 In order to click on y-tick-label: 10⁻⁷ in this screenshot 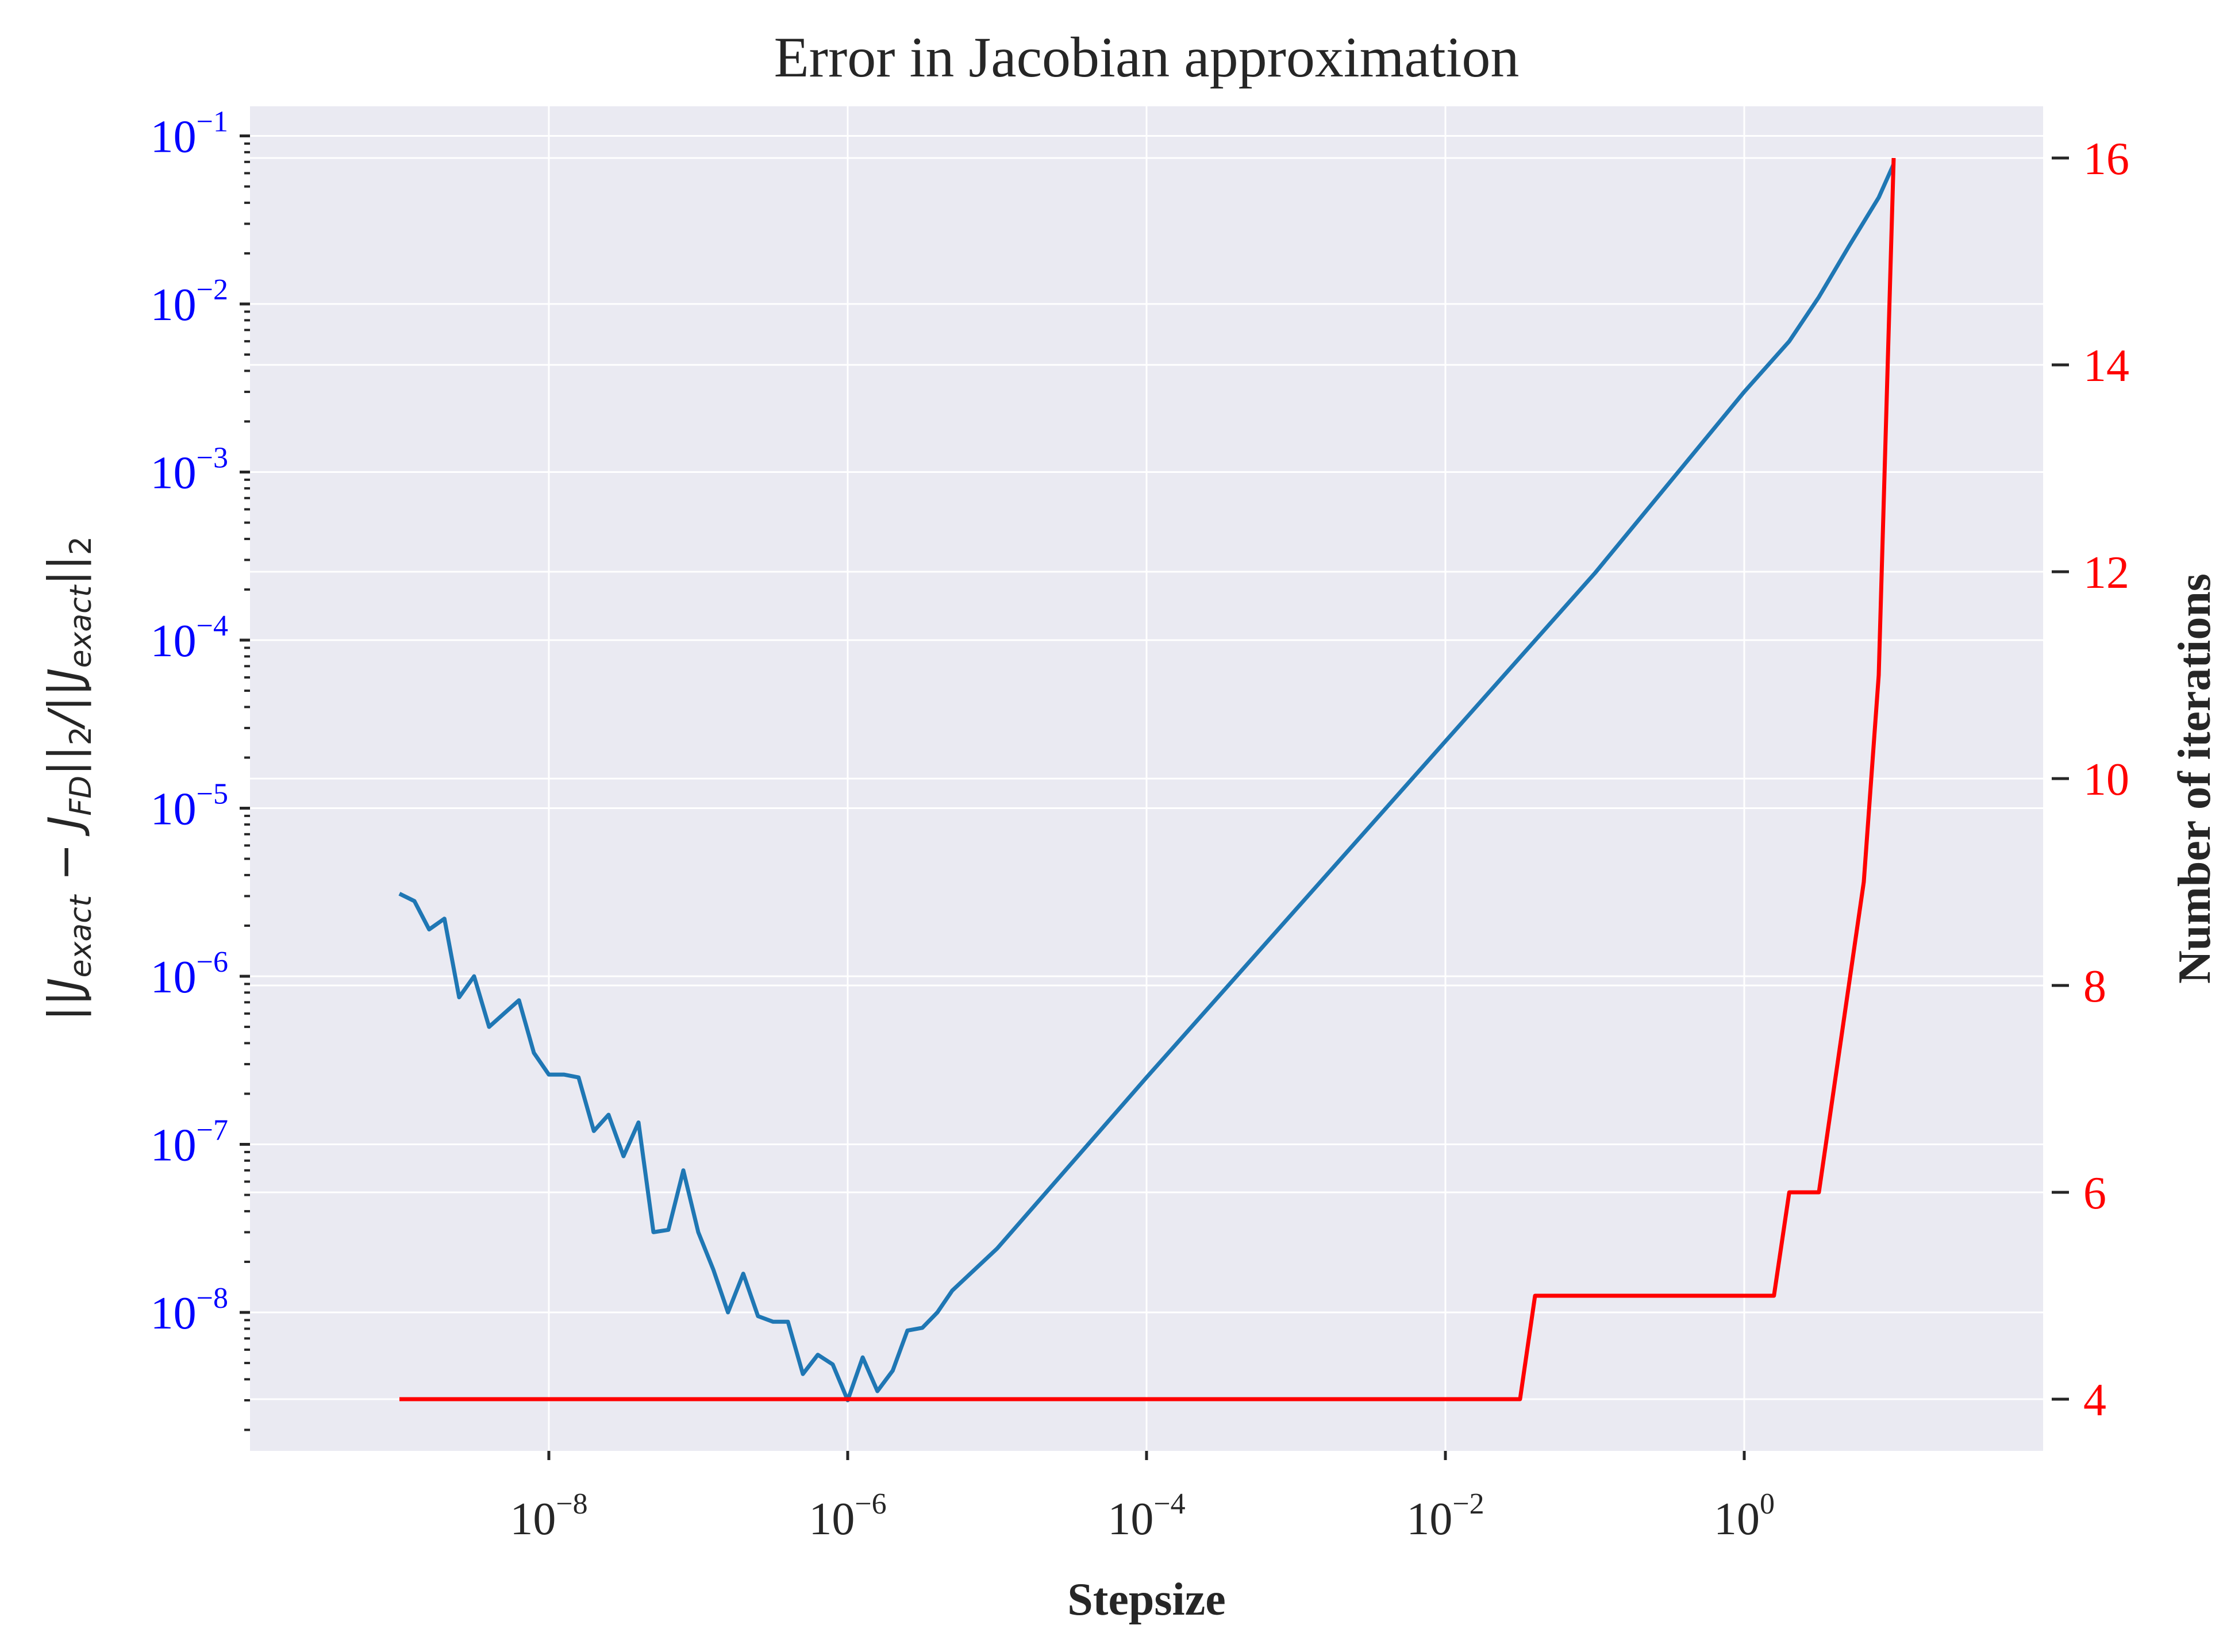, I will do `click(190, 1142)`.